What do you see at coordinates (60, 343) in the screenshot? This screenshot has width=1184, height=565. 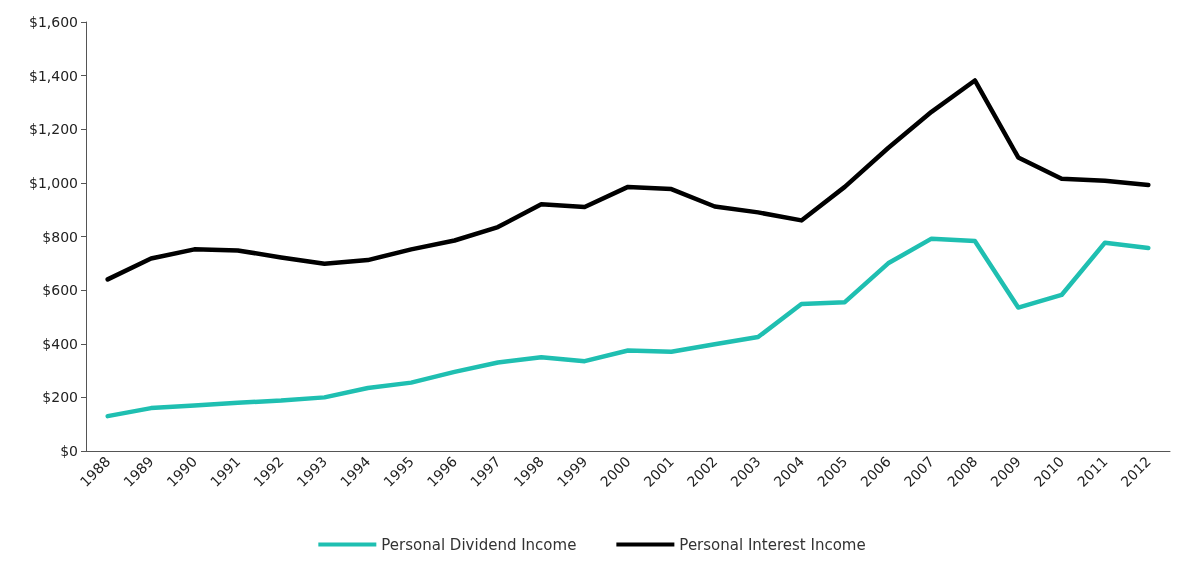 I see `y-tick-label: $400` at bounding box center [60, 343].